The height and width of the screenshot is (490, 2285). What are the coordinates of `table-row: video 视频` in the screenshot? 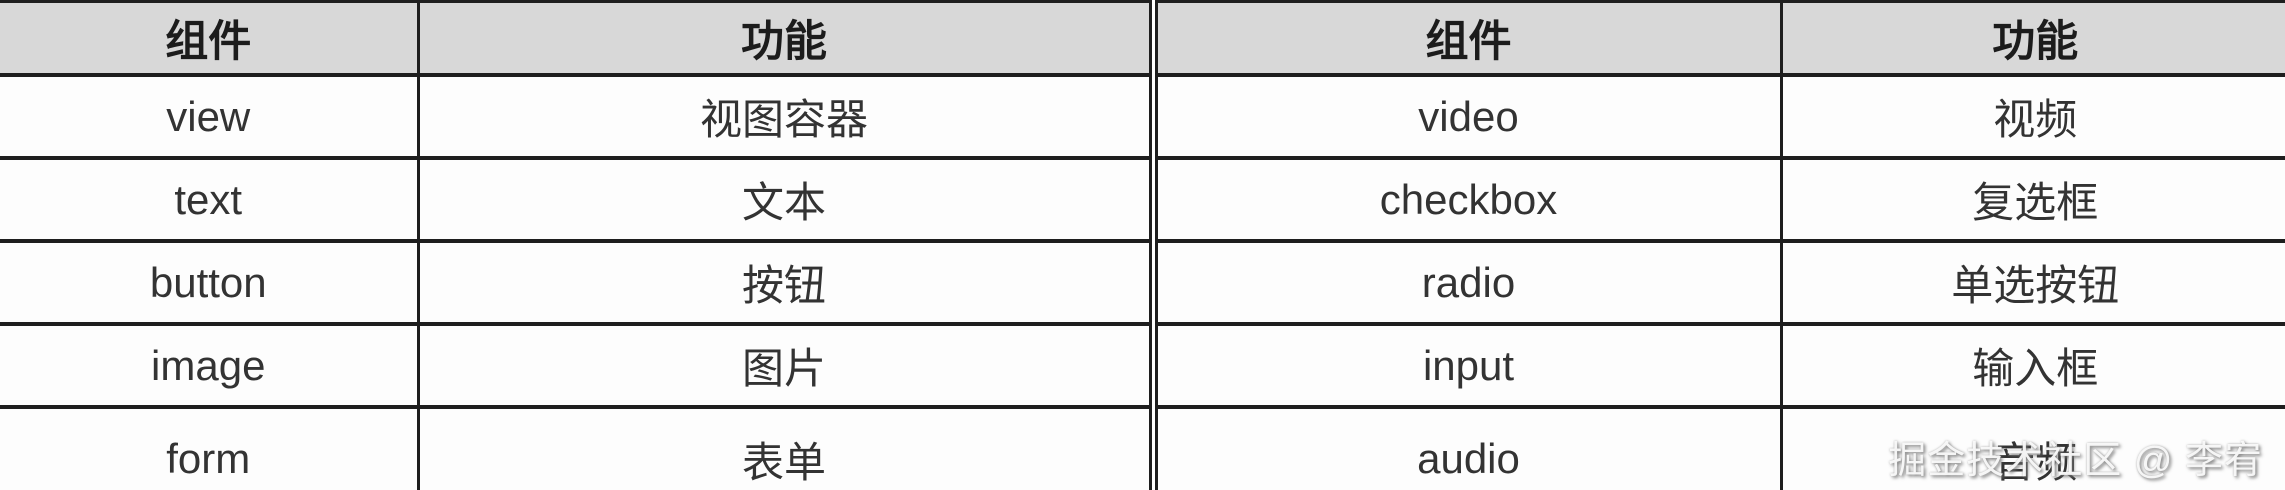 It's located at (1719, 117).